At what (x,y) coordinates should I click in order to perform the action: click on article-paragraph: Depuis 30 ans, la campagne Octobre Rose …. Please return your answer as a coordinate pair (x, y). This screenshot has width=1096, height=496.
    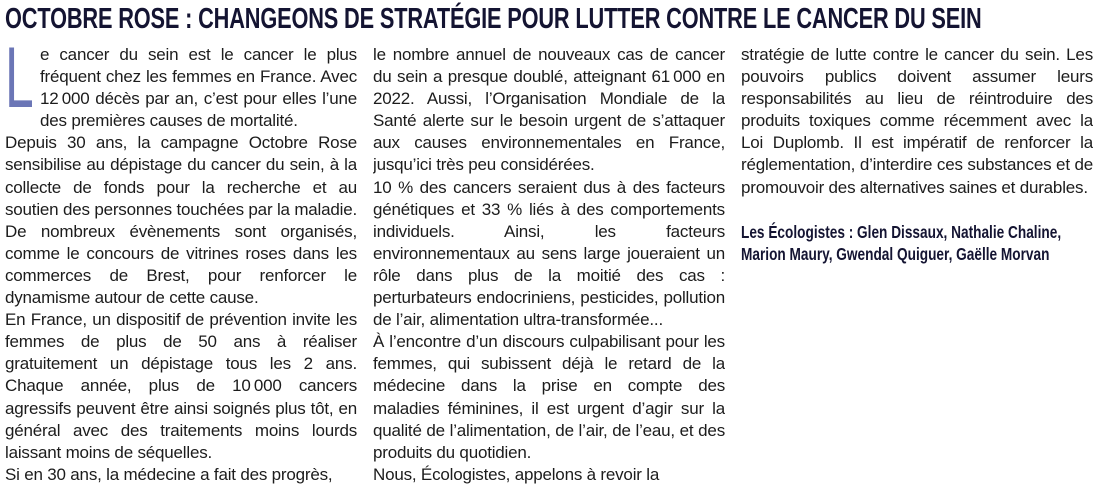
    Looking at the image, I should click on (181, 220).